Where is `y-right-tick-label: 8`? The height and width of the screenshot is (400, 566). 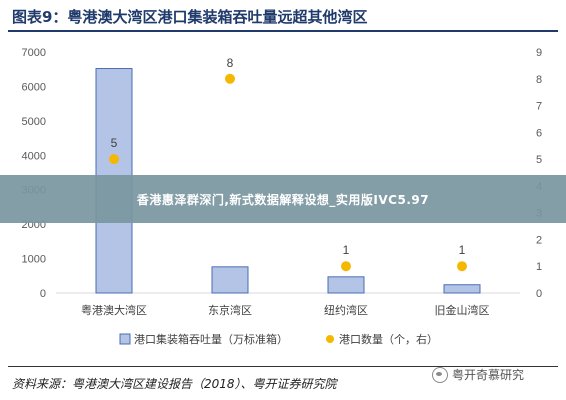 y-right-tick-label: 8 is located at coordinates (539, 80).